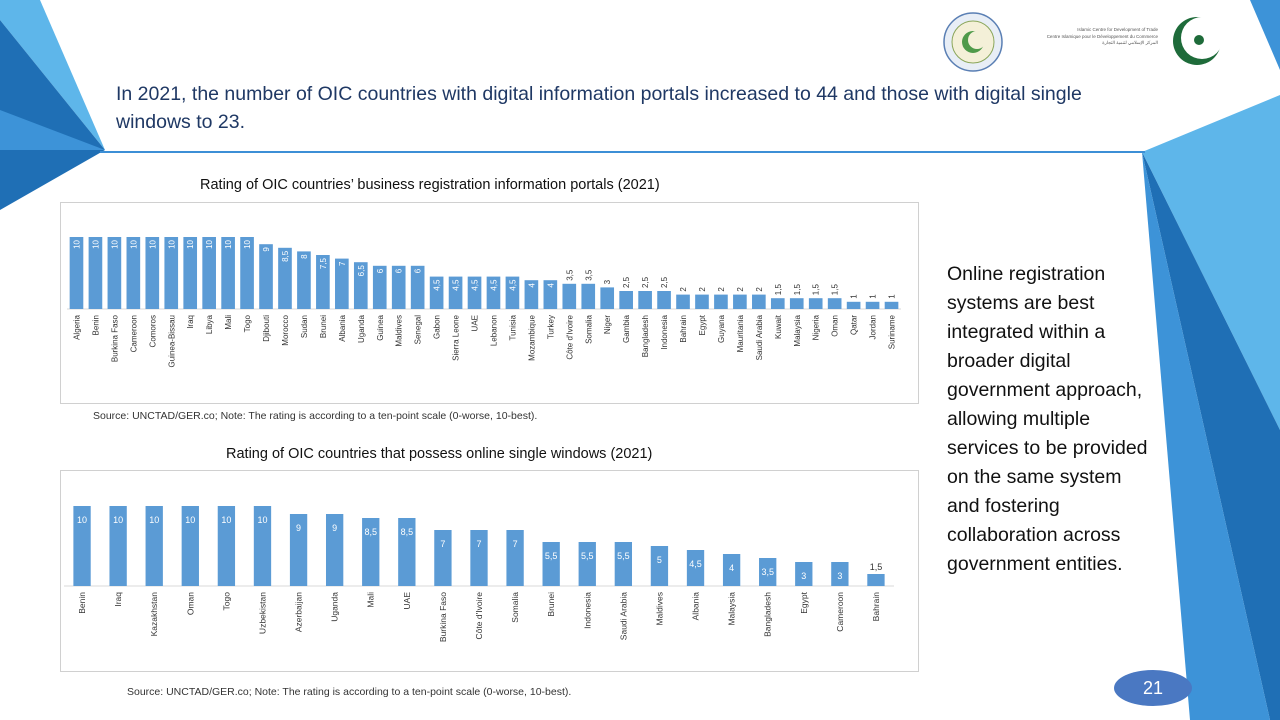  I want to click on chart1-category-label: Morocco, so click(285, 329).